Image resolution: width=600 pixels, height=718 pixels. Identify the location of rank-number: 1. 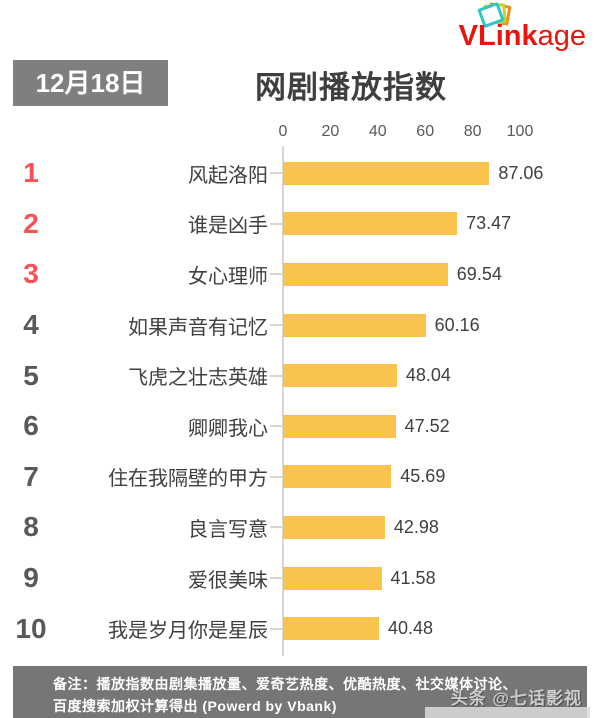
(31, 173).